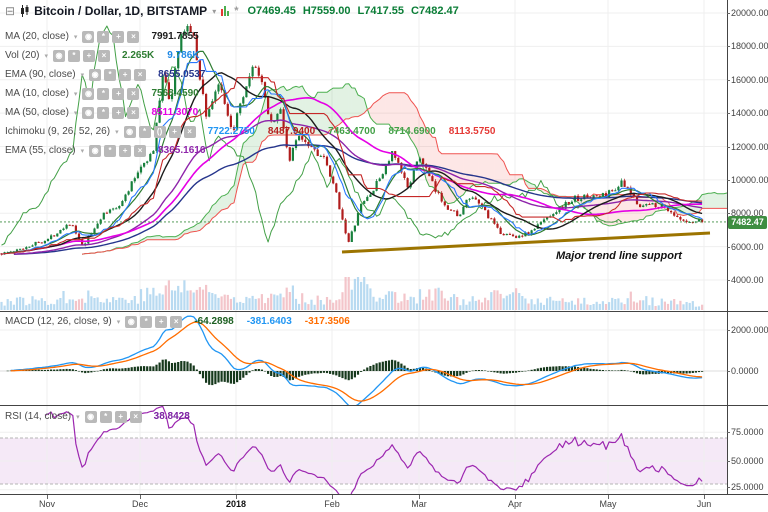 This screenshot has height=512, width=768. I want to click on axis-label: 8000.00, so click(747, 213).